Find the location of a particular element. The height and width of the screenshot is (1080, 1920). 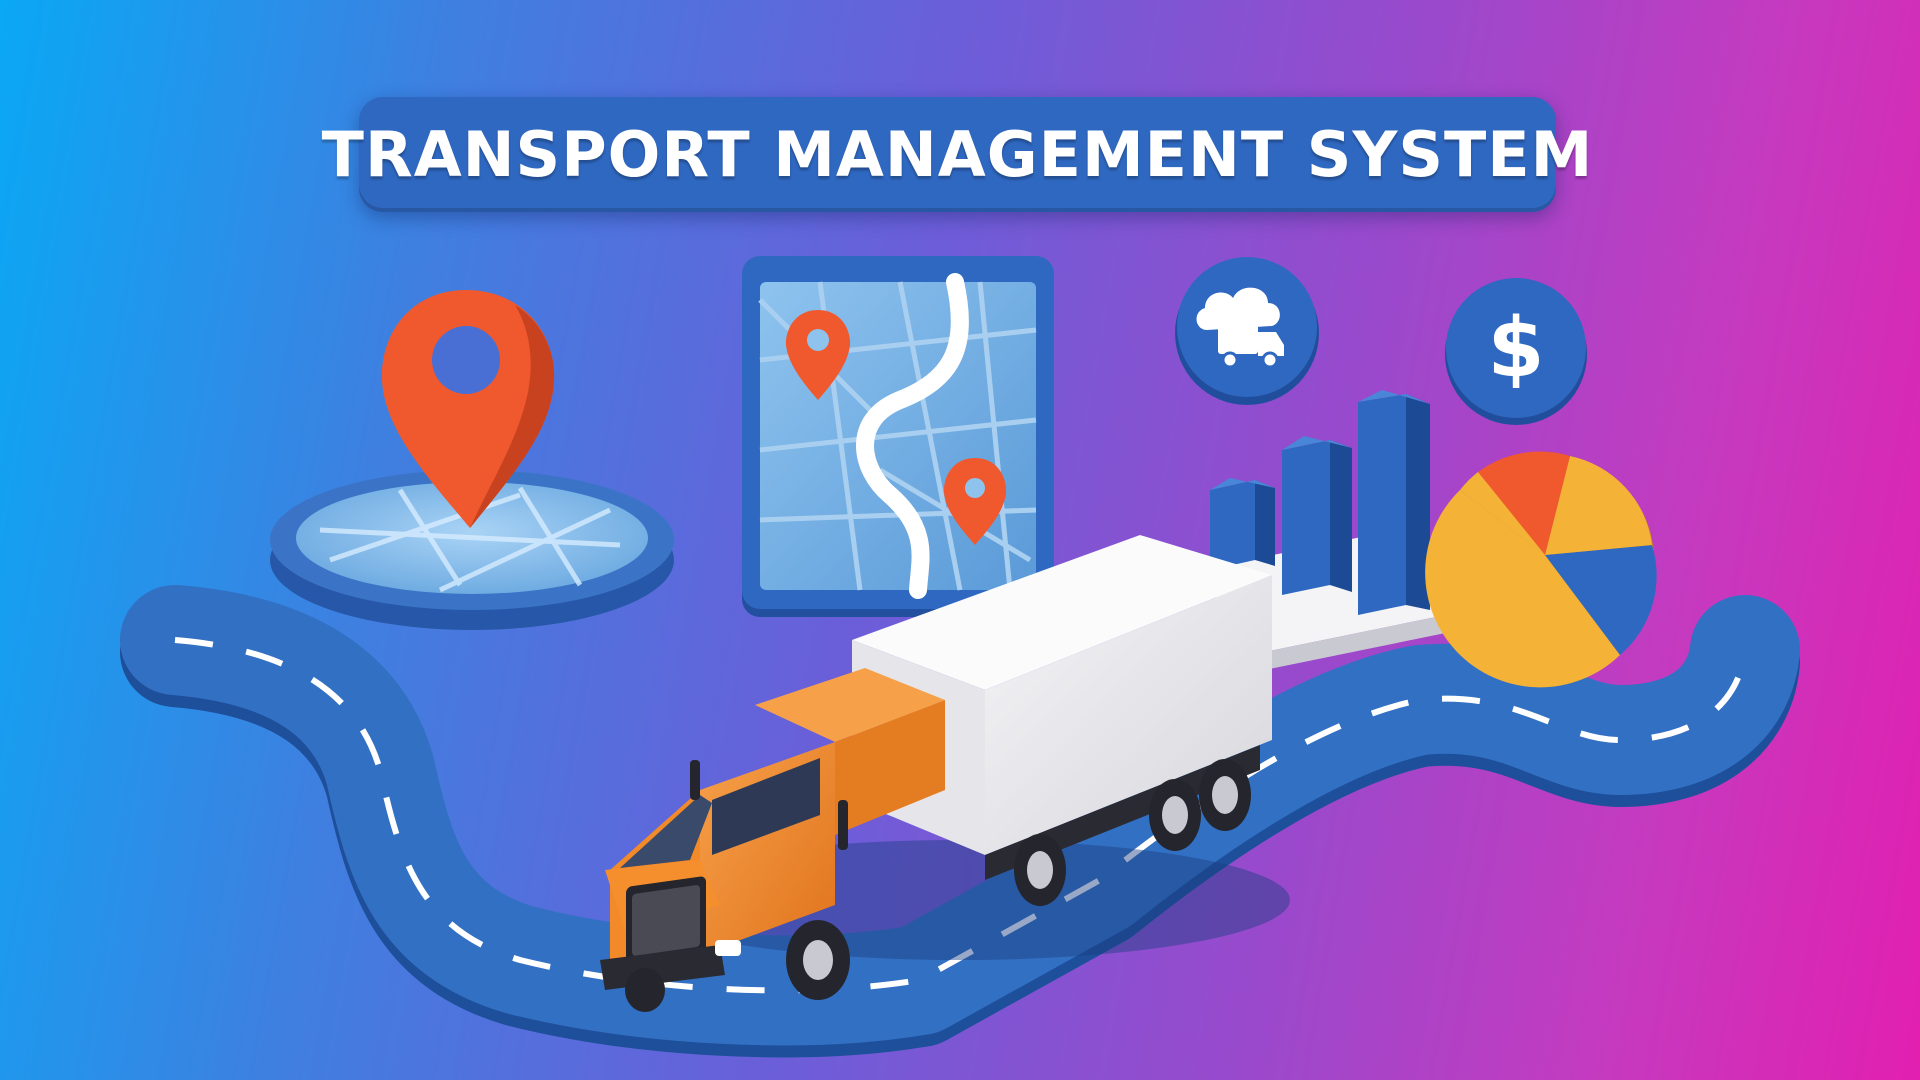

bar-chart-icon is located at coordinates (1335, 531).